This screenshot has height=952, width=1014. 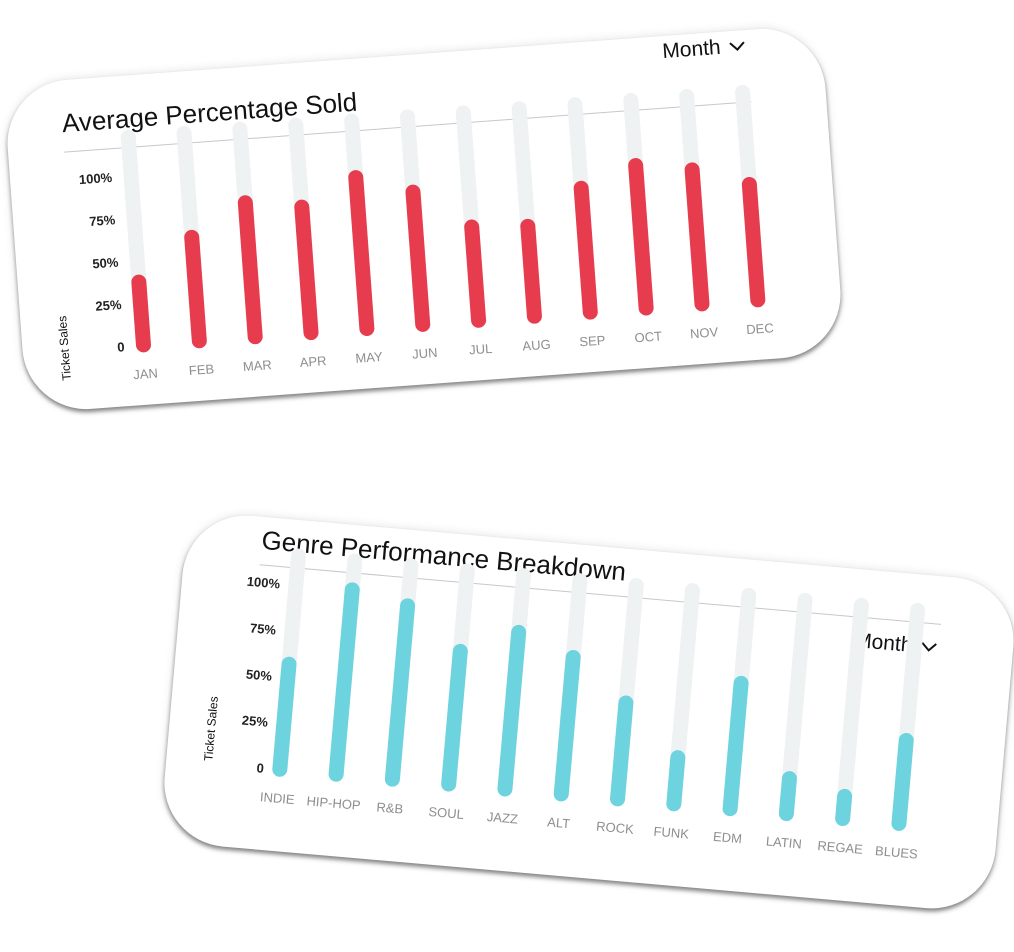 I want to click on month-dropdown-label: Month, so click(x=692, y=49).